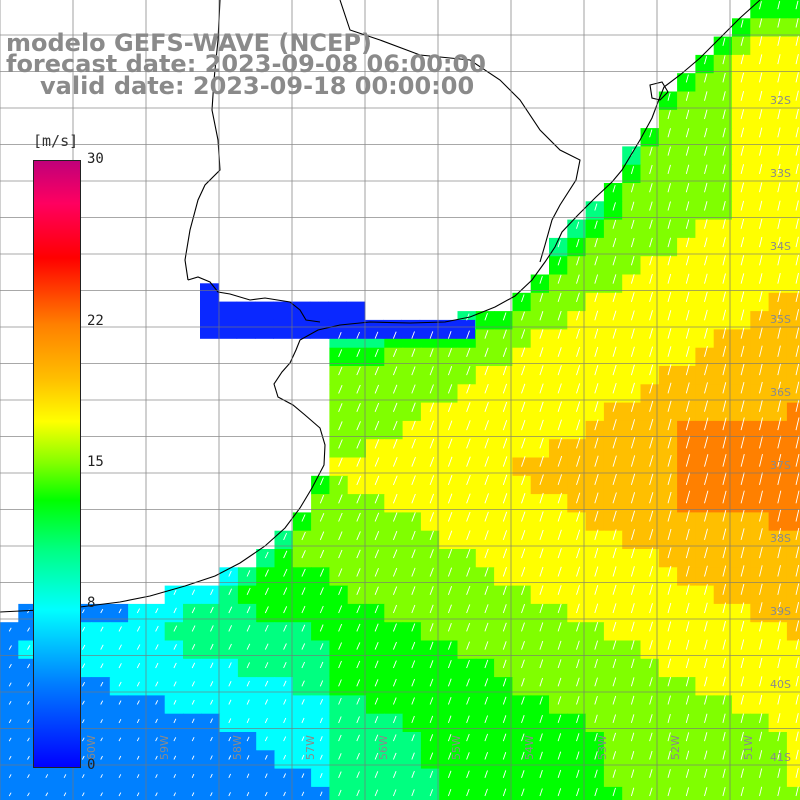 This screenshot has width=800, height=800. What do you see at coordinates (310, 747) in the screenshot?
I see `longitude-label: 57W` at bounding box center [310, 747].